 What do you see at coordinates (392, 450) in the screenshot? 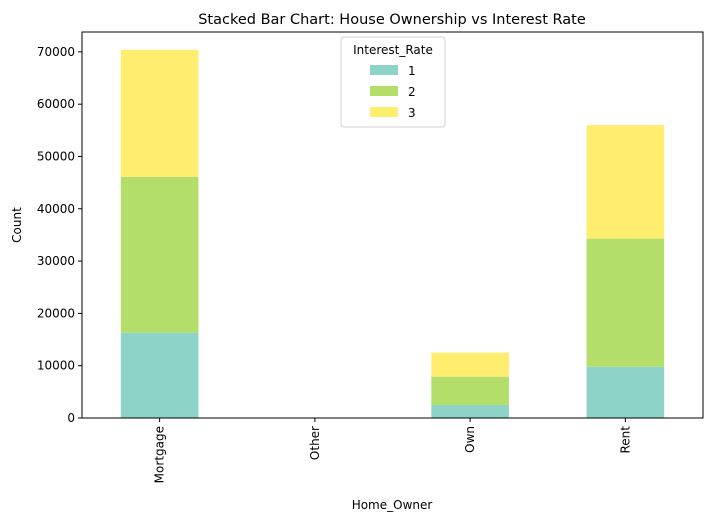
I see `x-axis: Mortgage Other Own Rent` at bounding box center [392, 450].